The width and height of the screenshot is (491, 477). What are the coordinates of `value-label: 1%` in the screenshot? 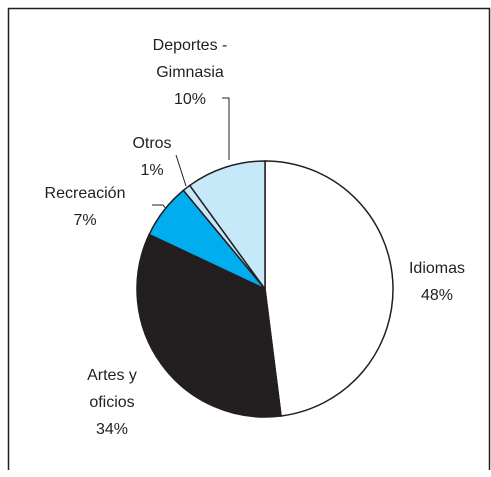 It's located at (152, 170).